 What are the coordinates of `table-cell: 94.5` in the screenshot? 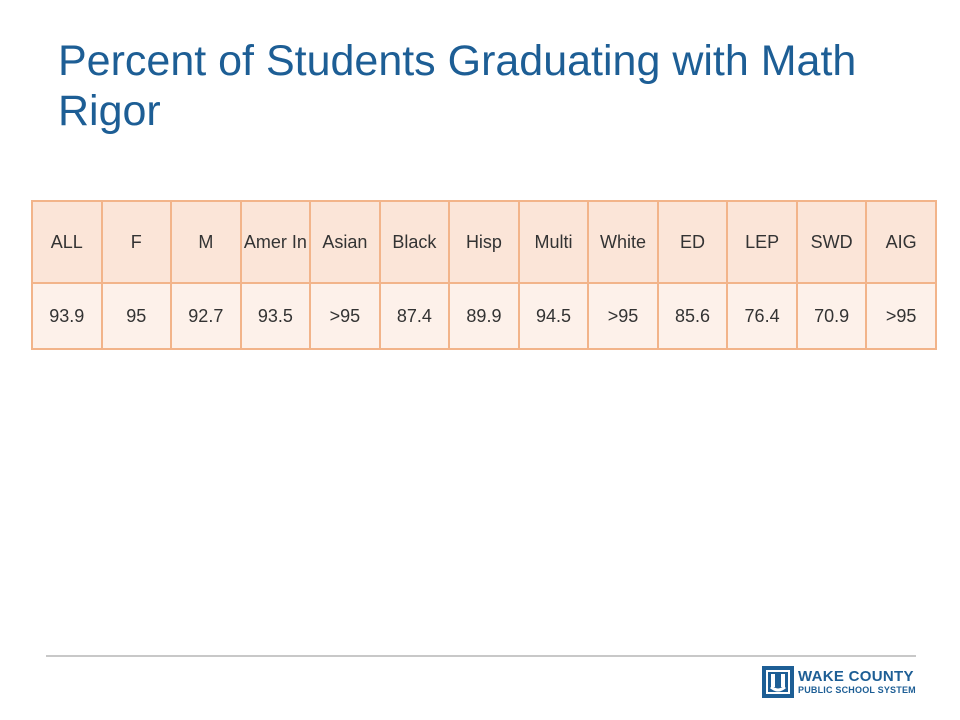 It's located at (553, 316).